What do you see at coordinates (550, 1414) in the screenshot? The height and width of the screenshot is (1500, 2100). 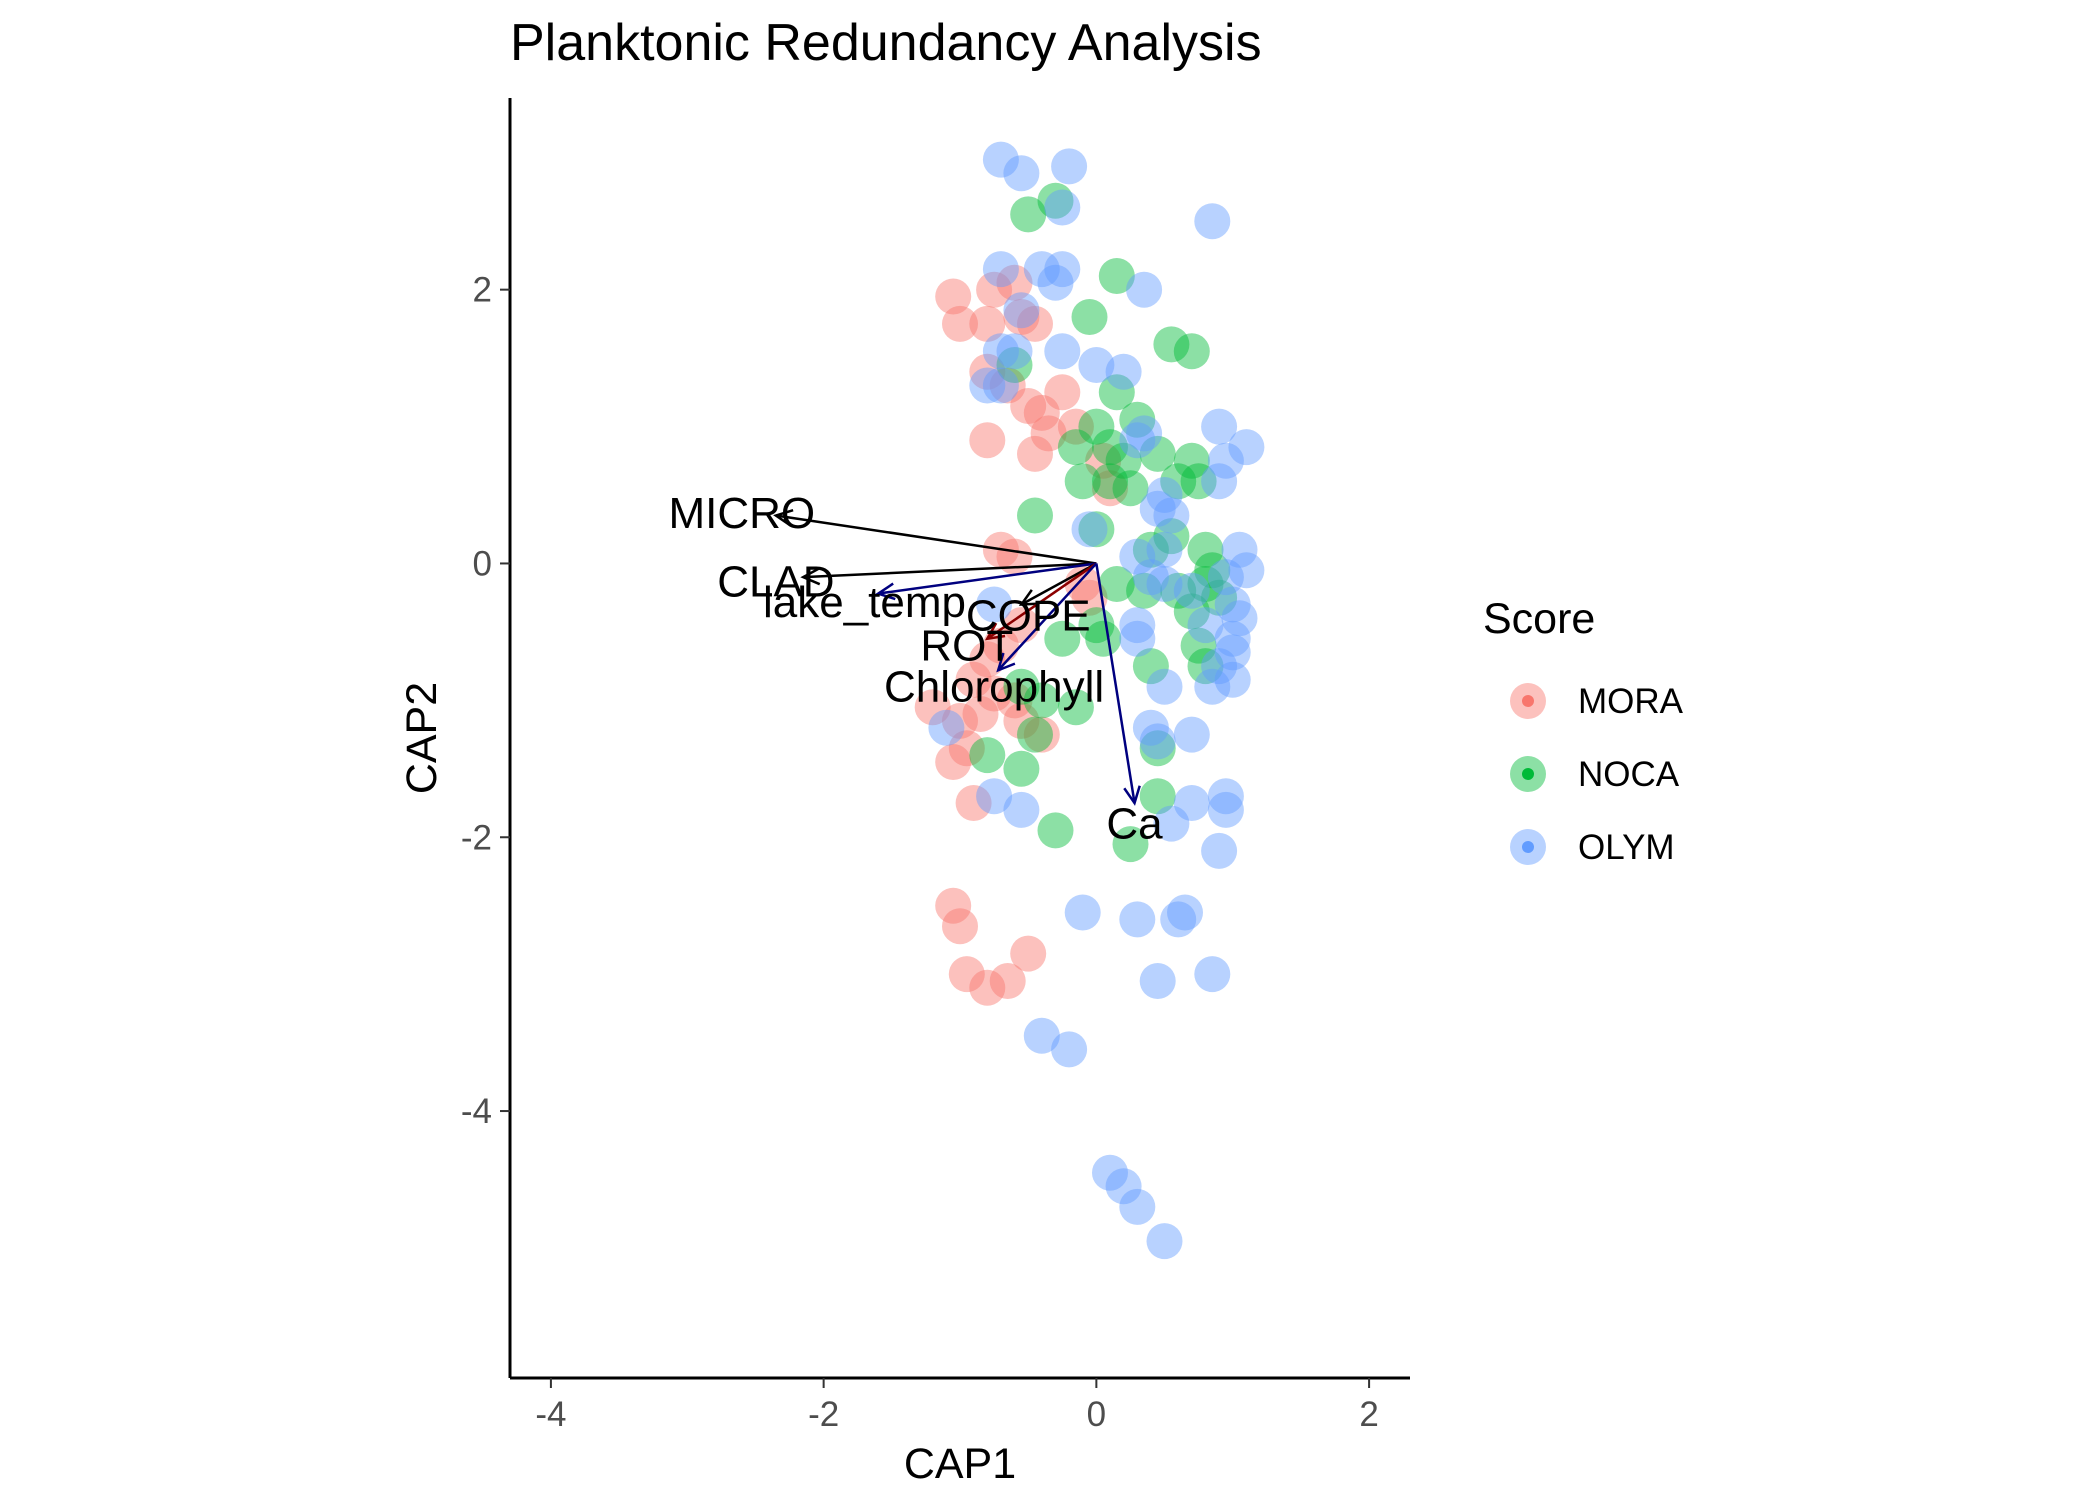 I see `x-tick-label: -4` at bounding box center [550, 1414].